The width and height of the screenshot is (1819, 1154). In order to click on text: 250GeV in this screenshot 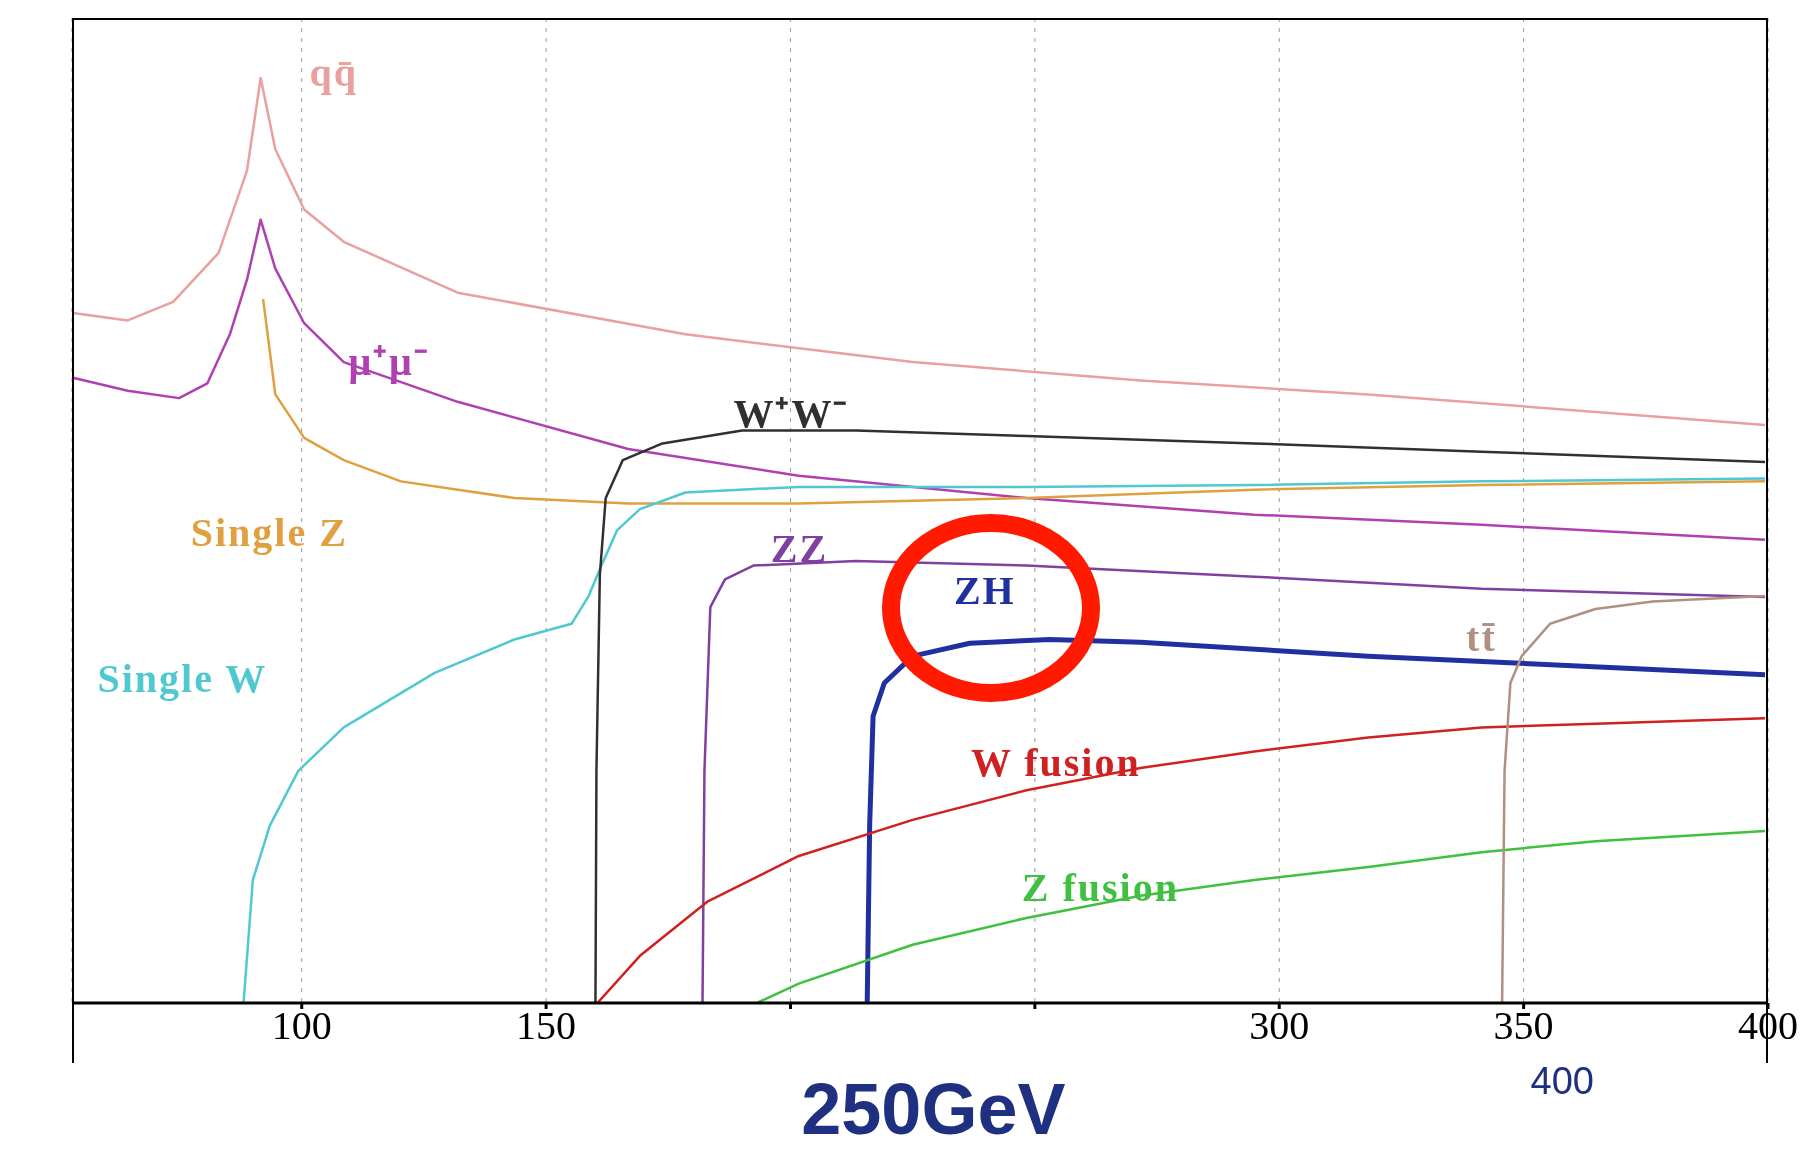, I will do `click(933, 1109)`.